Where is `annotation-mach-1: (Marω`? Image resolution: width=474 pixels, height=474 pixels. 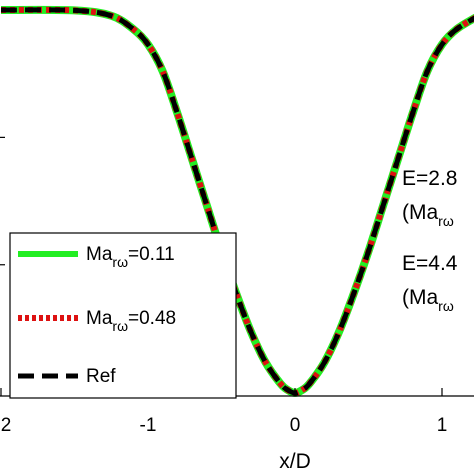
annotation-mach-1: (Marω is located at coordinates (428, 215).